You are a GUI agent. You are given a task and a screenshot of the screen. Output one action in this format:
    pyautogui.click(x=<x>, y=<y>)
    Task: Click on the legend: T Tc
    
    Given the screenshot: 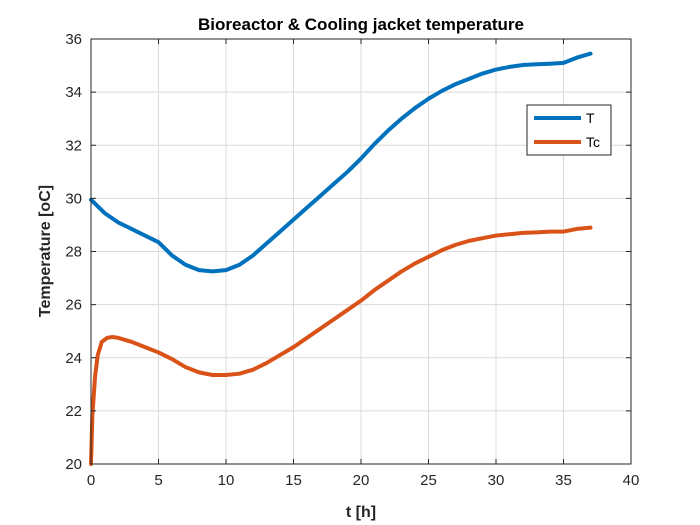 What is the action you would take?
    pyautogui.click(x=569, y=130)
    